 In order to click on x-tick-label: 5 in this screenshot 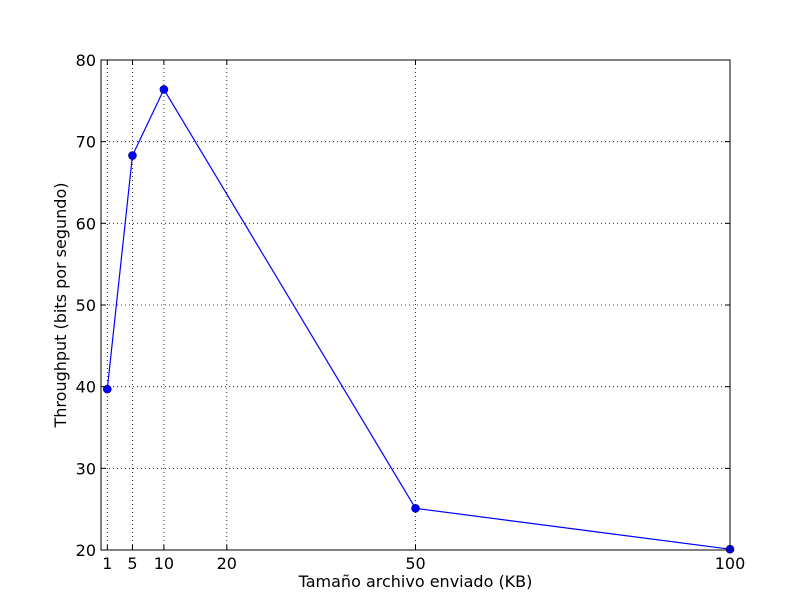, I will do `click(132, 563)`.